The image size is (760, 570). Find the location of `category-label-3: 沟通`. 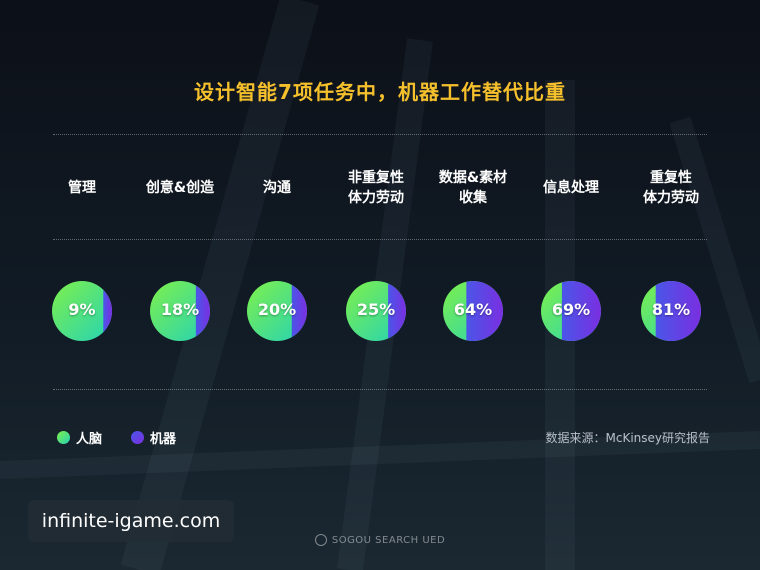

category-label-3: 沟通 is located at coordinates (277, 188).